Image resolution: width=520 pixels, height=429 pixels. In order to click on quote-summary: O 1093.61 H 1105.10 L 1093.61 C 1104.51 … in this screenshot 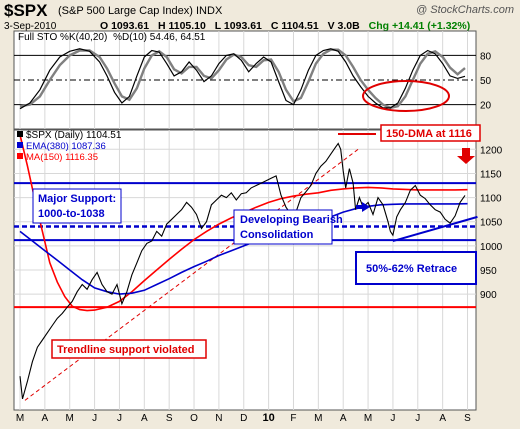, I will do `click(288, 26)`.